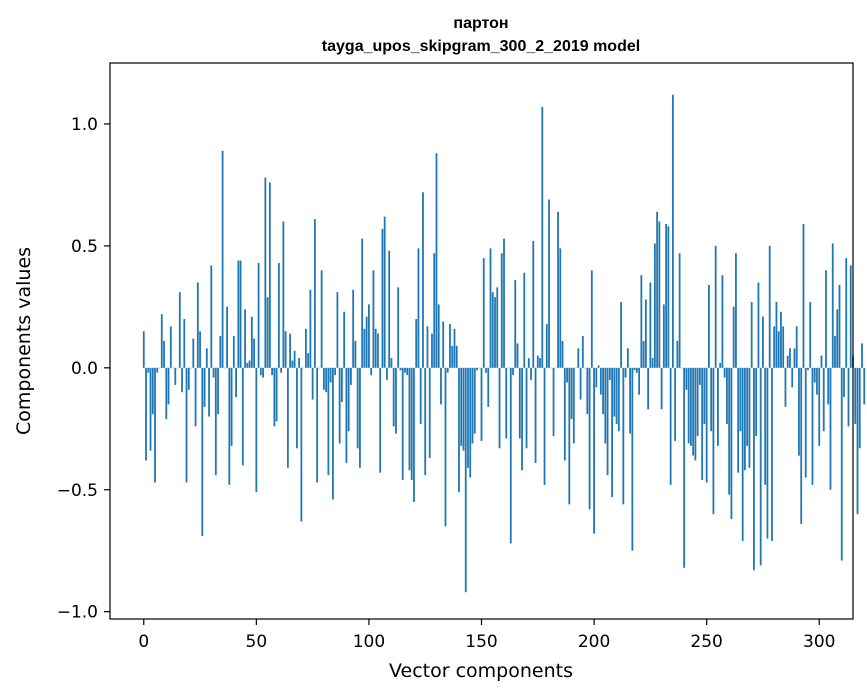 Image resolution: width=867 pixels, height=696 pixels. I want to click on y-axis-label: Components values, so click(24, 341).